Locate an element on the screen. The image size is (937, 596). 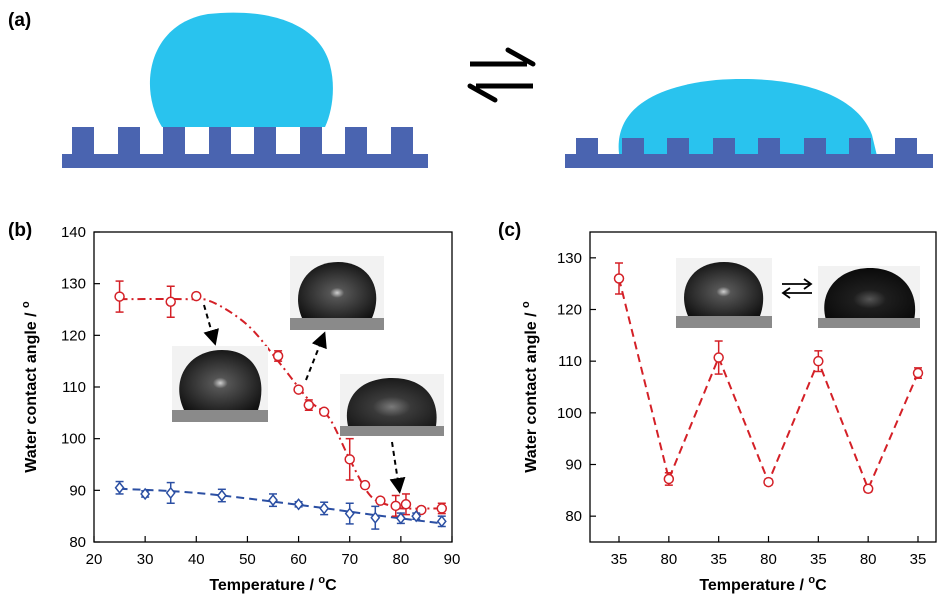
substrate-pillars-right is located at coordinates (746, 146).